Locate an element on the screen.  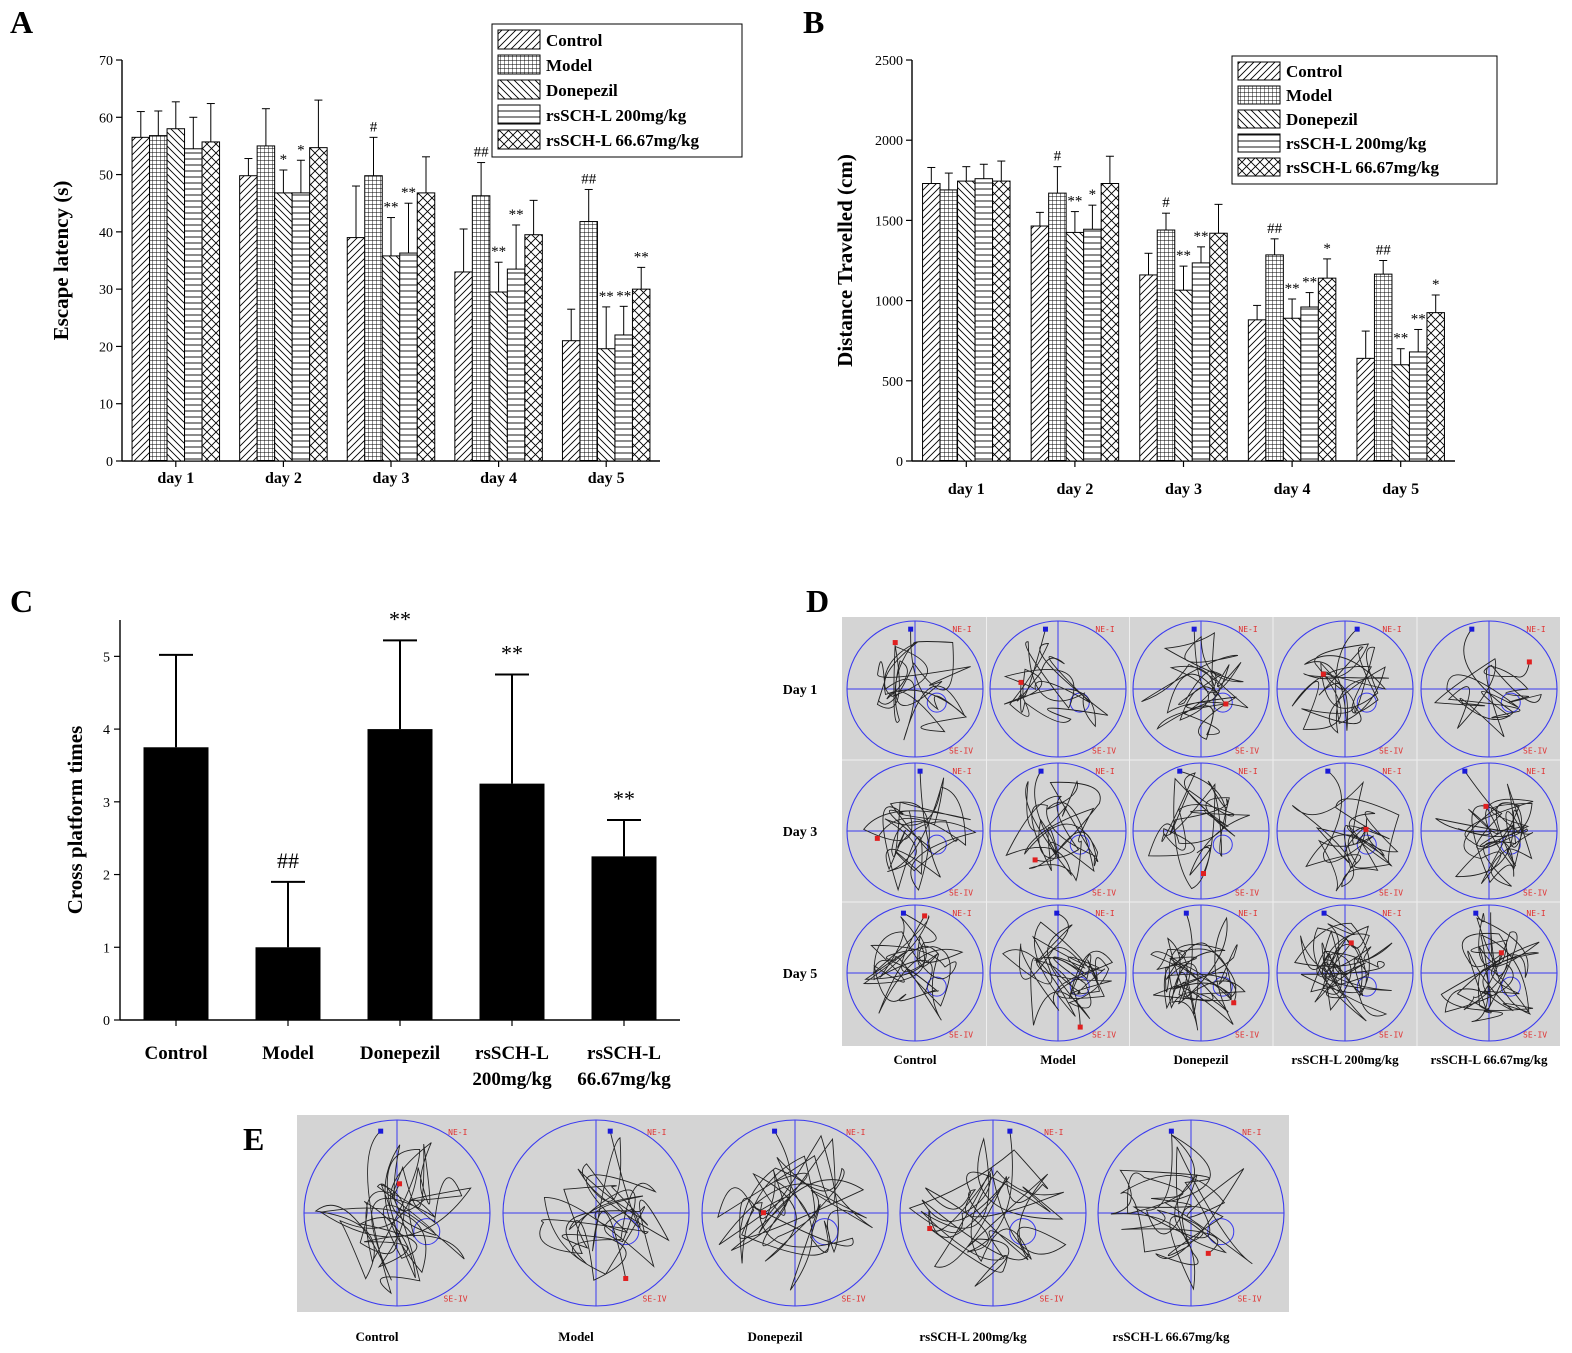
y-tick-label: 5 is located at coordinates (106, 657).